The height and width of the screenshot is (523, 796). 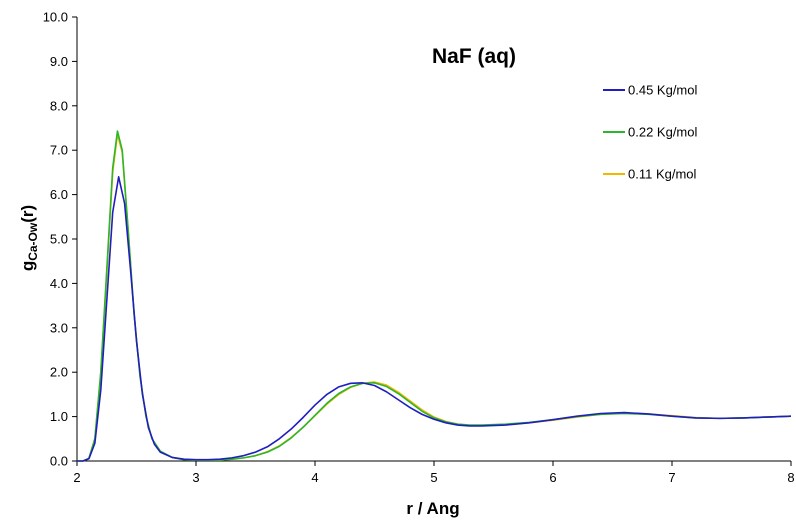 I want to click on legend-label: 0.11 Kg/mol, so click(x=662, y=174).